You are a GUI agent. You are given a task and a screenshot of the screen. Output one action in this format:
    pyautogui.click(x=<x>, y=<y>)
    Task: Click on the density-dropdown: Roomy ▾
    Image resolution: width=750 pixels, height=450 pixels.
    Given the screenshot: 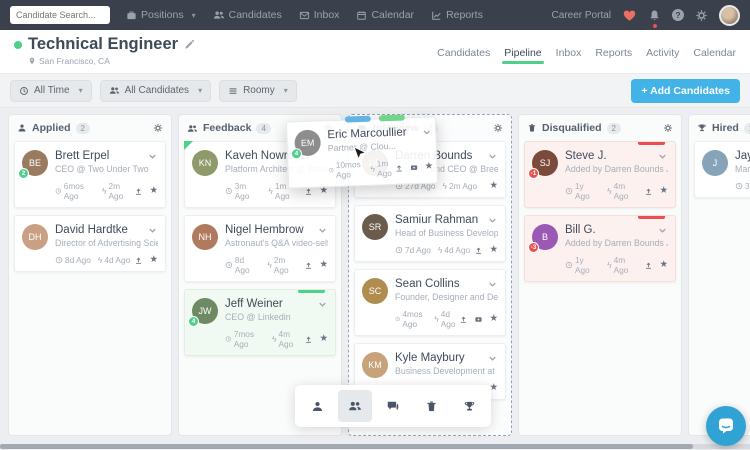 What is the action you would take?
    pyautogui.click(x=258, y=90)
    